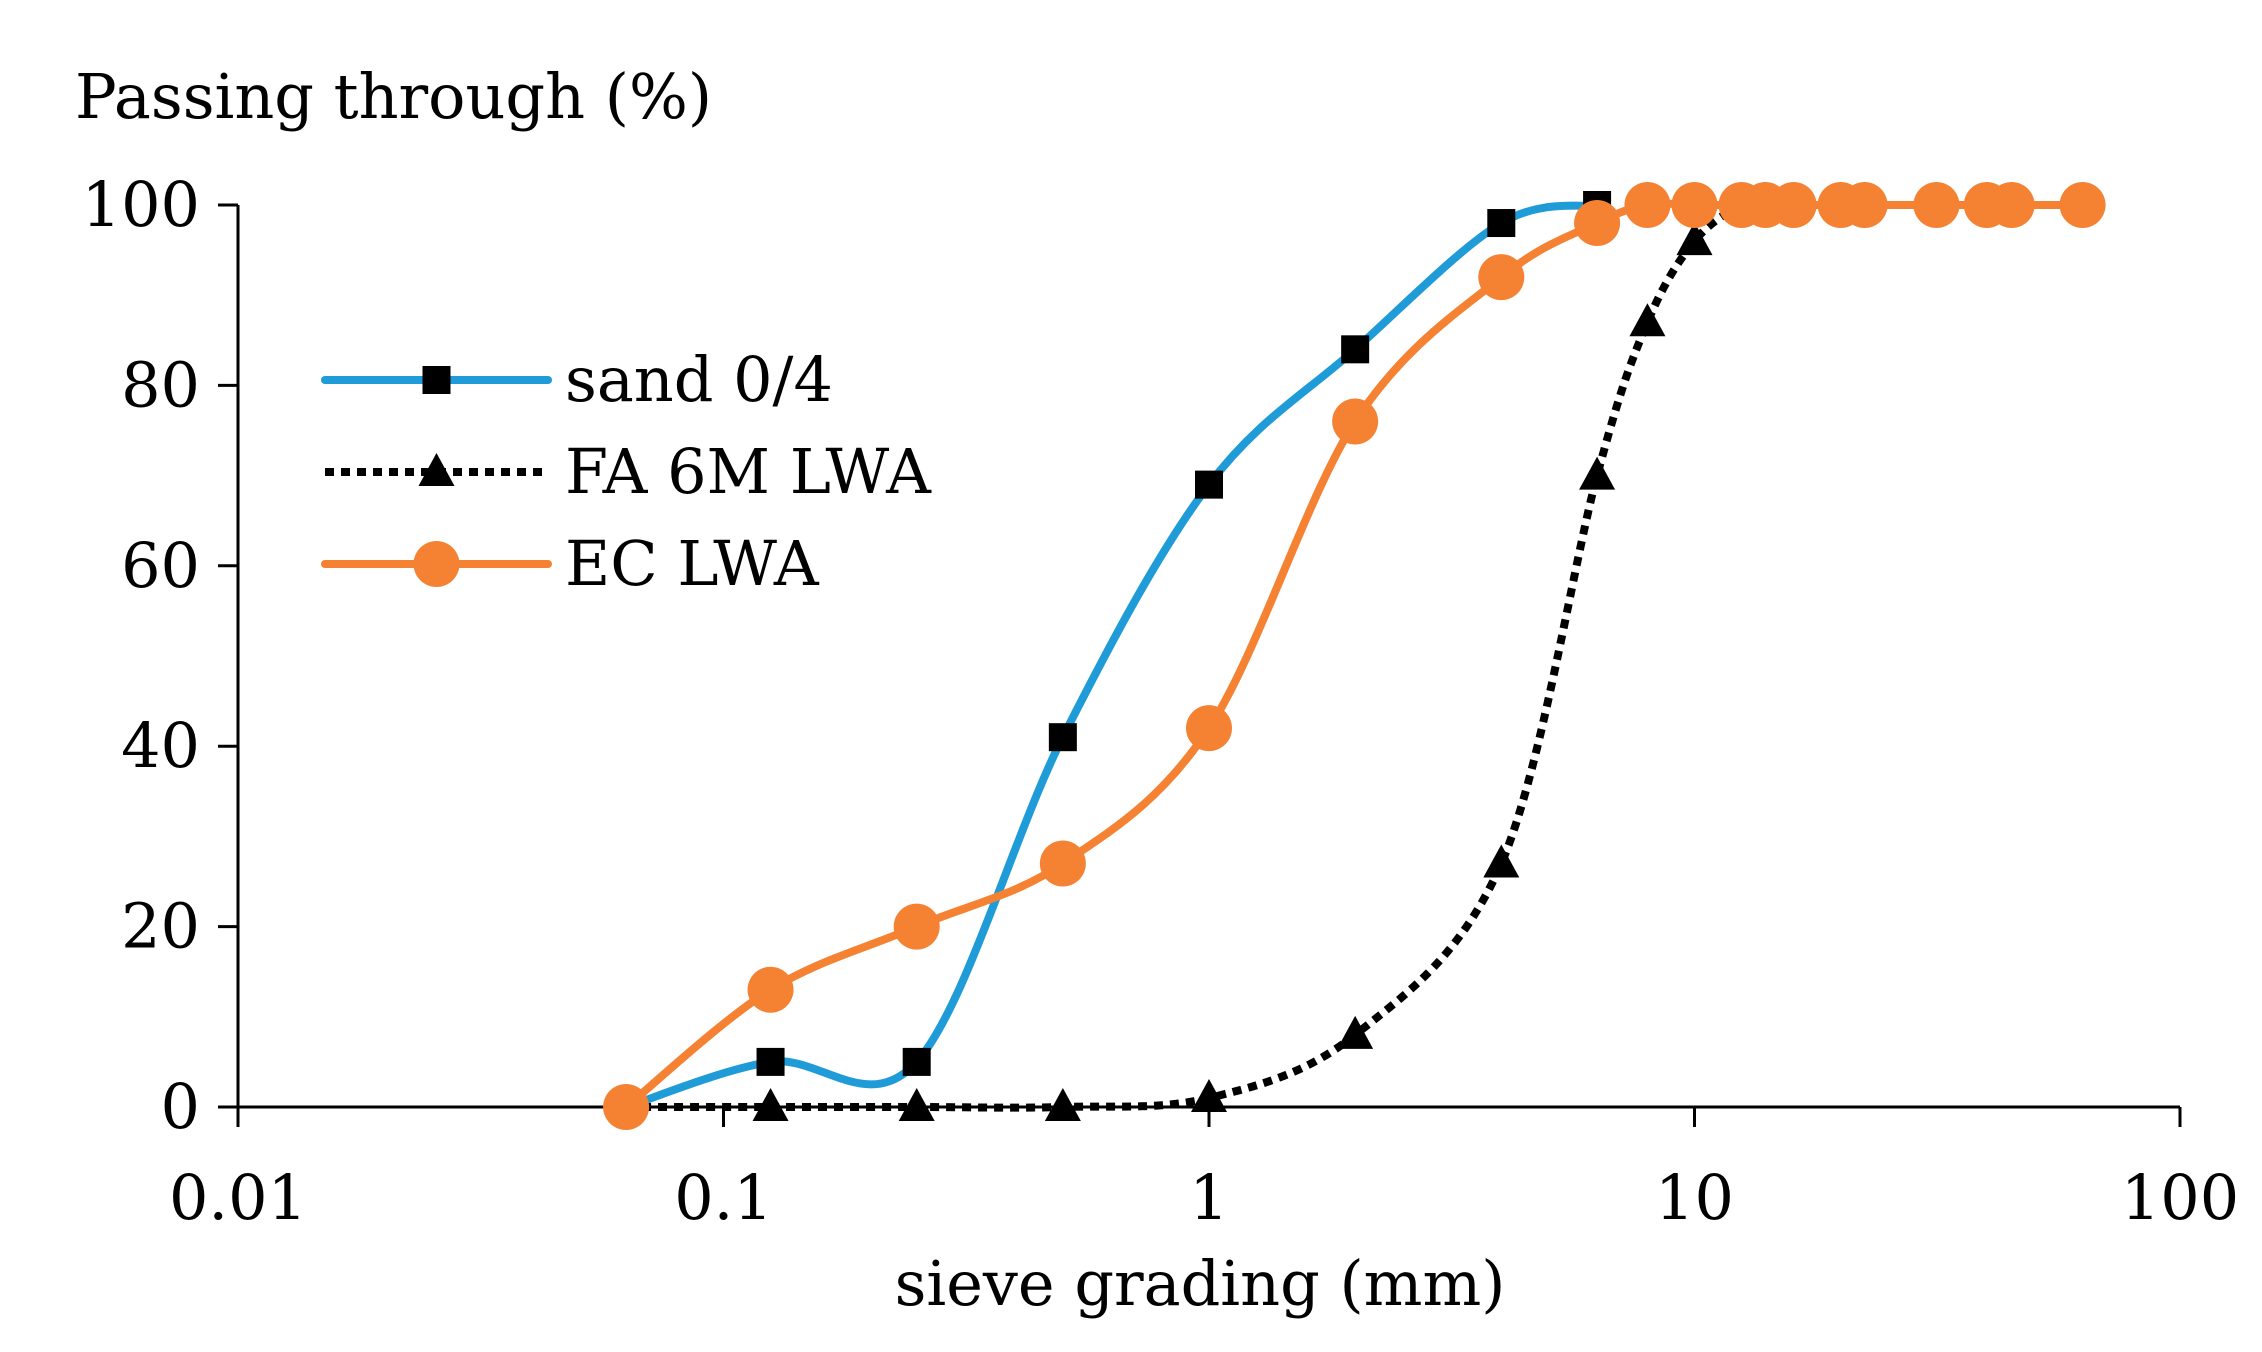 This screenshot has width=2262, height=1352. What do you see at coordinates (160, 565) in the screenshot?
I see `y-tick-label: 60` at bounding box center [160, 565].